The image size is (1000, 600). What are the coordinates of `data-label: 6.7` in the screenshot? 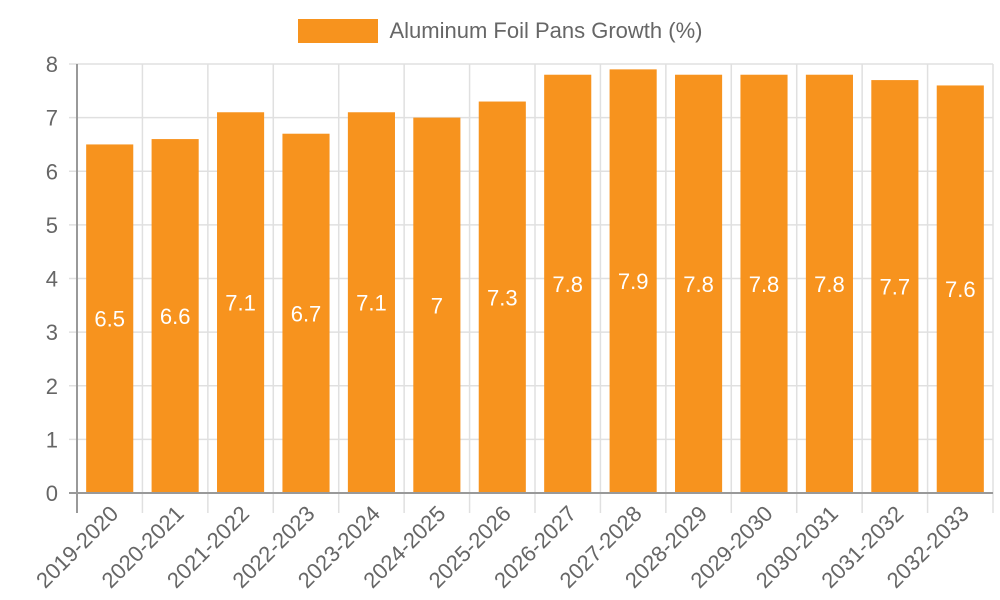 It's located at (306, 313).